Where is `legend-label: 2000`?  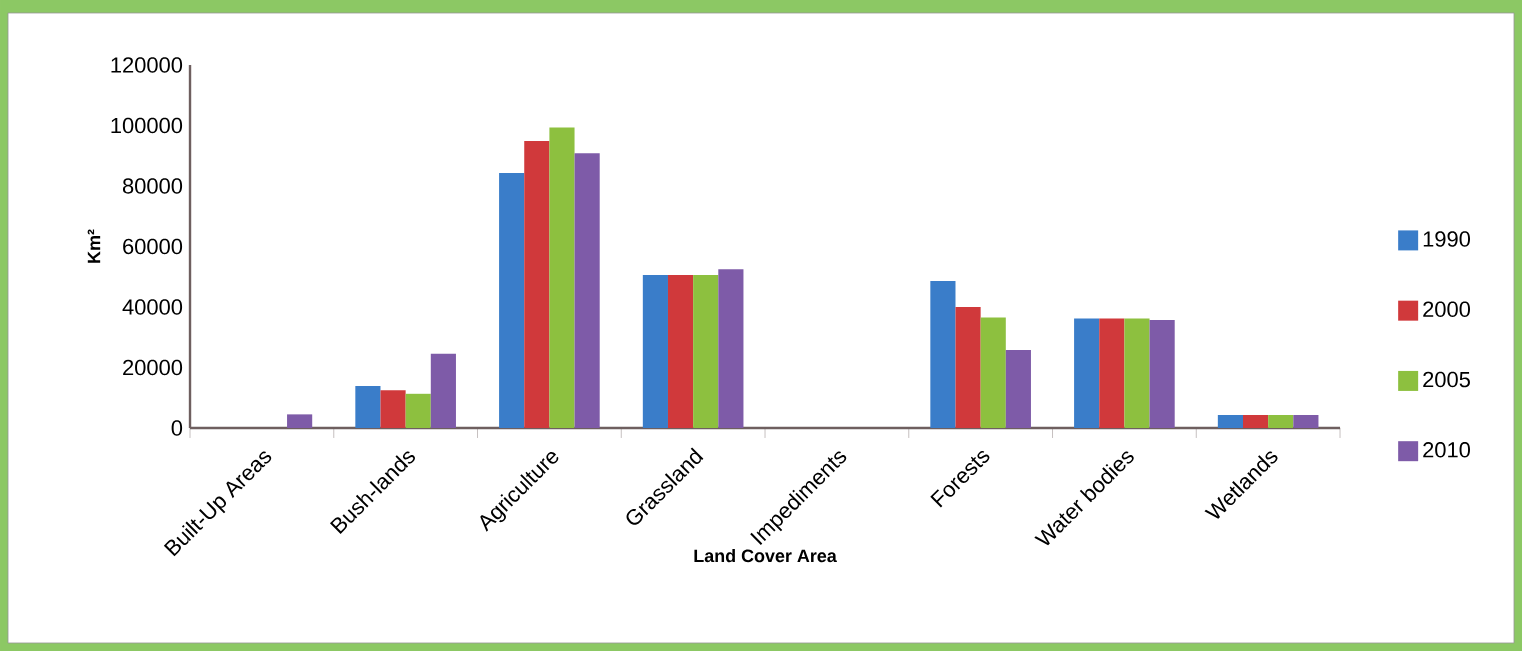
legend-label: 2000 is located at coordinates (1447, 309).